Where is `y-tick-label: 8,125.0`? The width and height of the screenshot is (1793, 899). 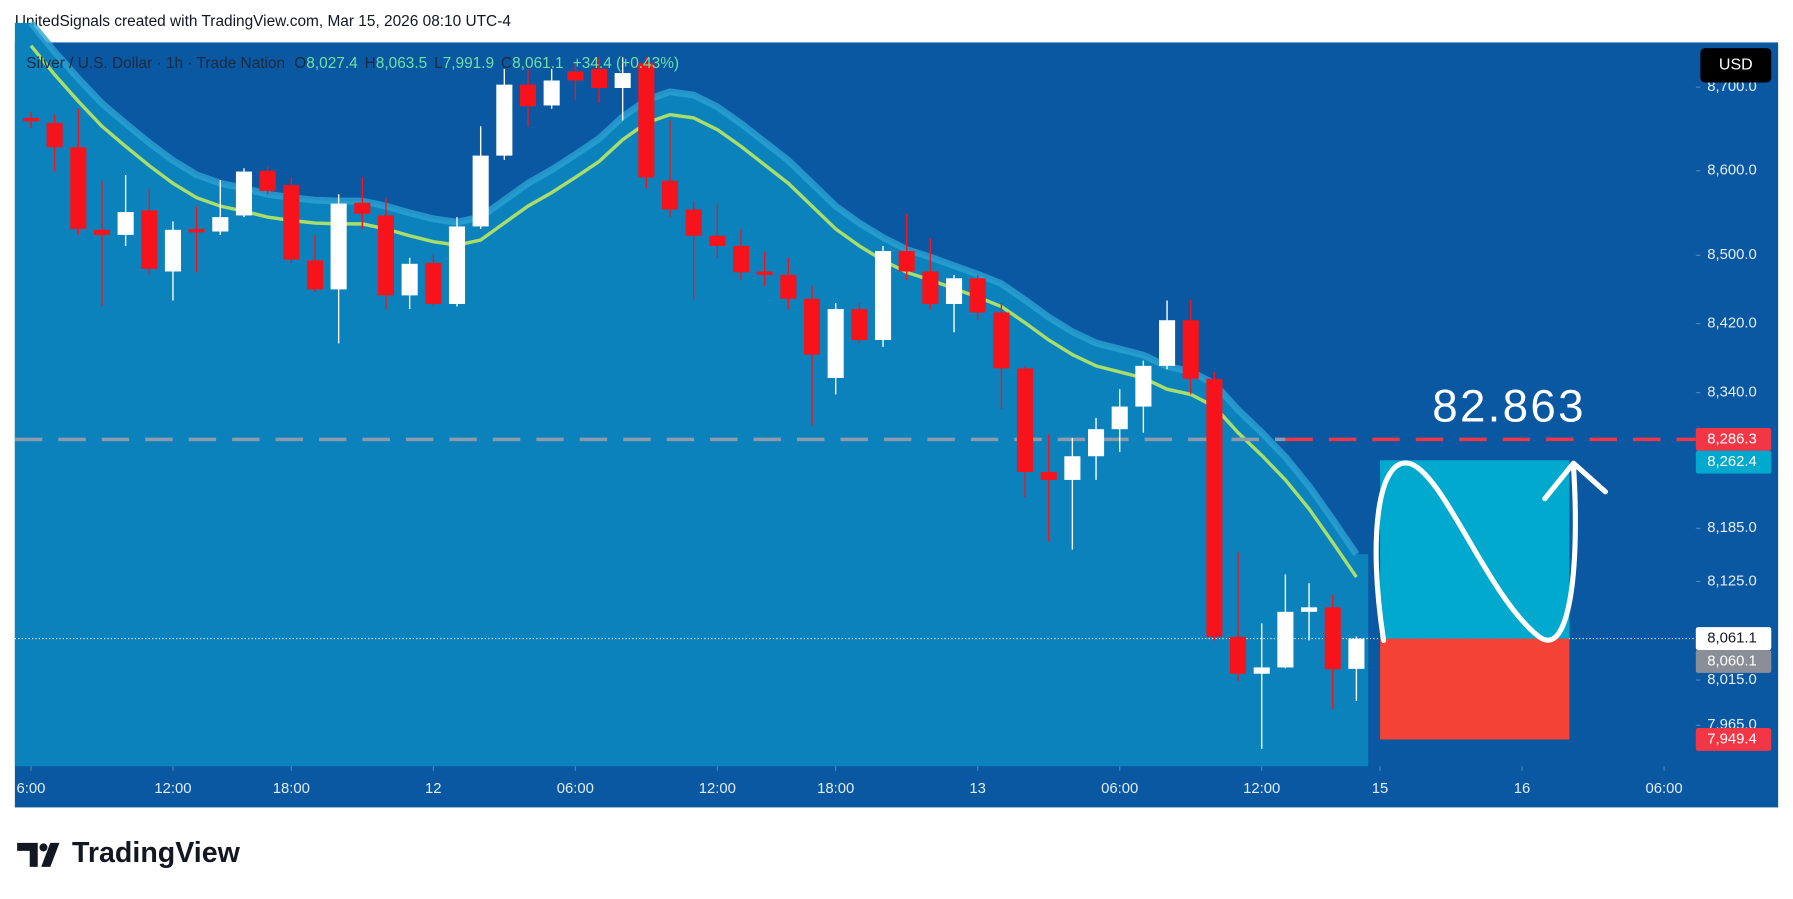
y-tick-label: 8,125.0 is located at coordinates (1732, 581).